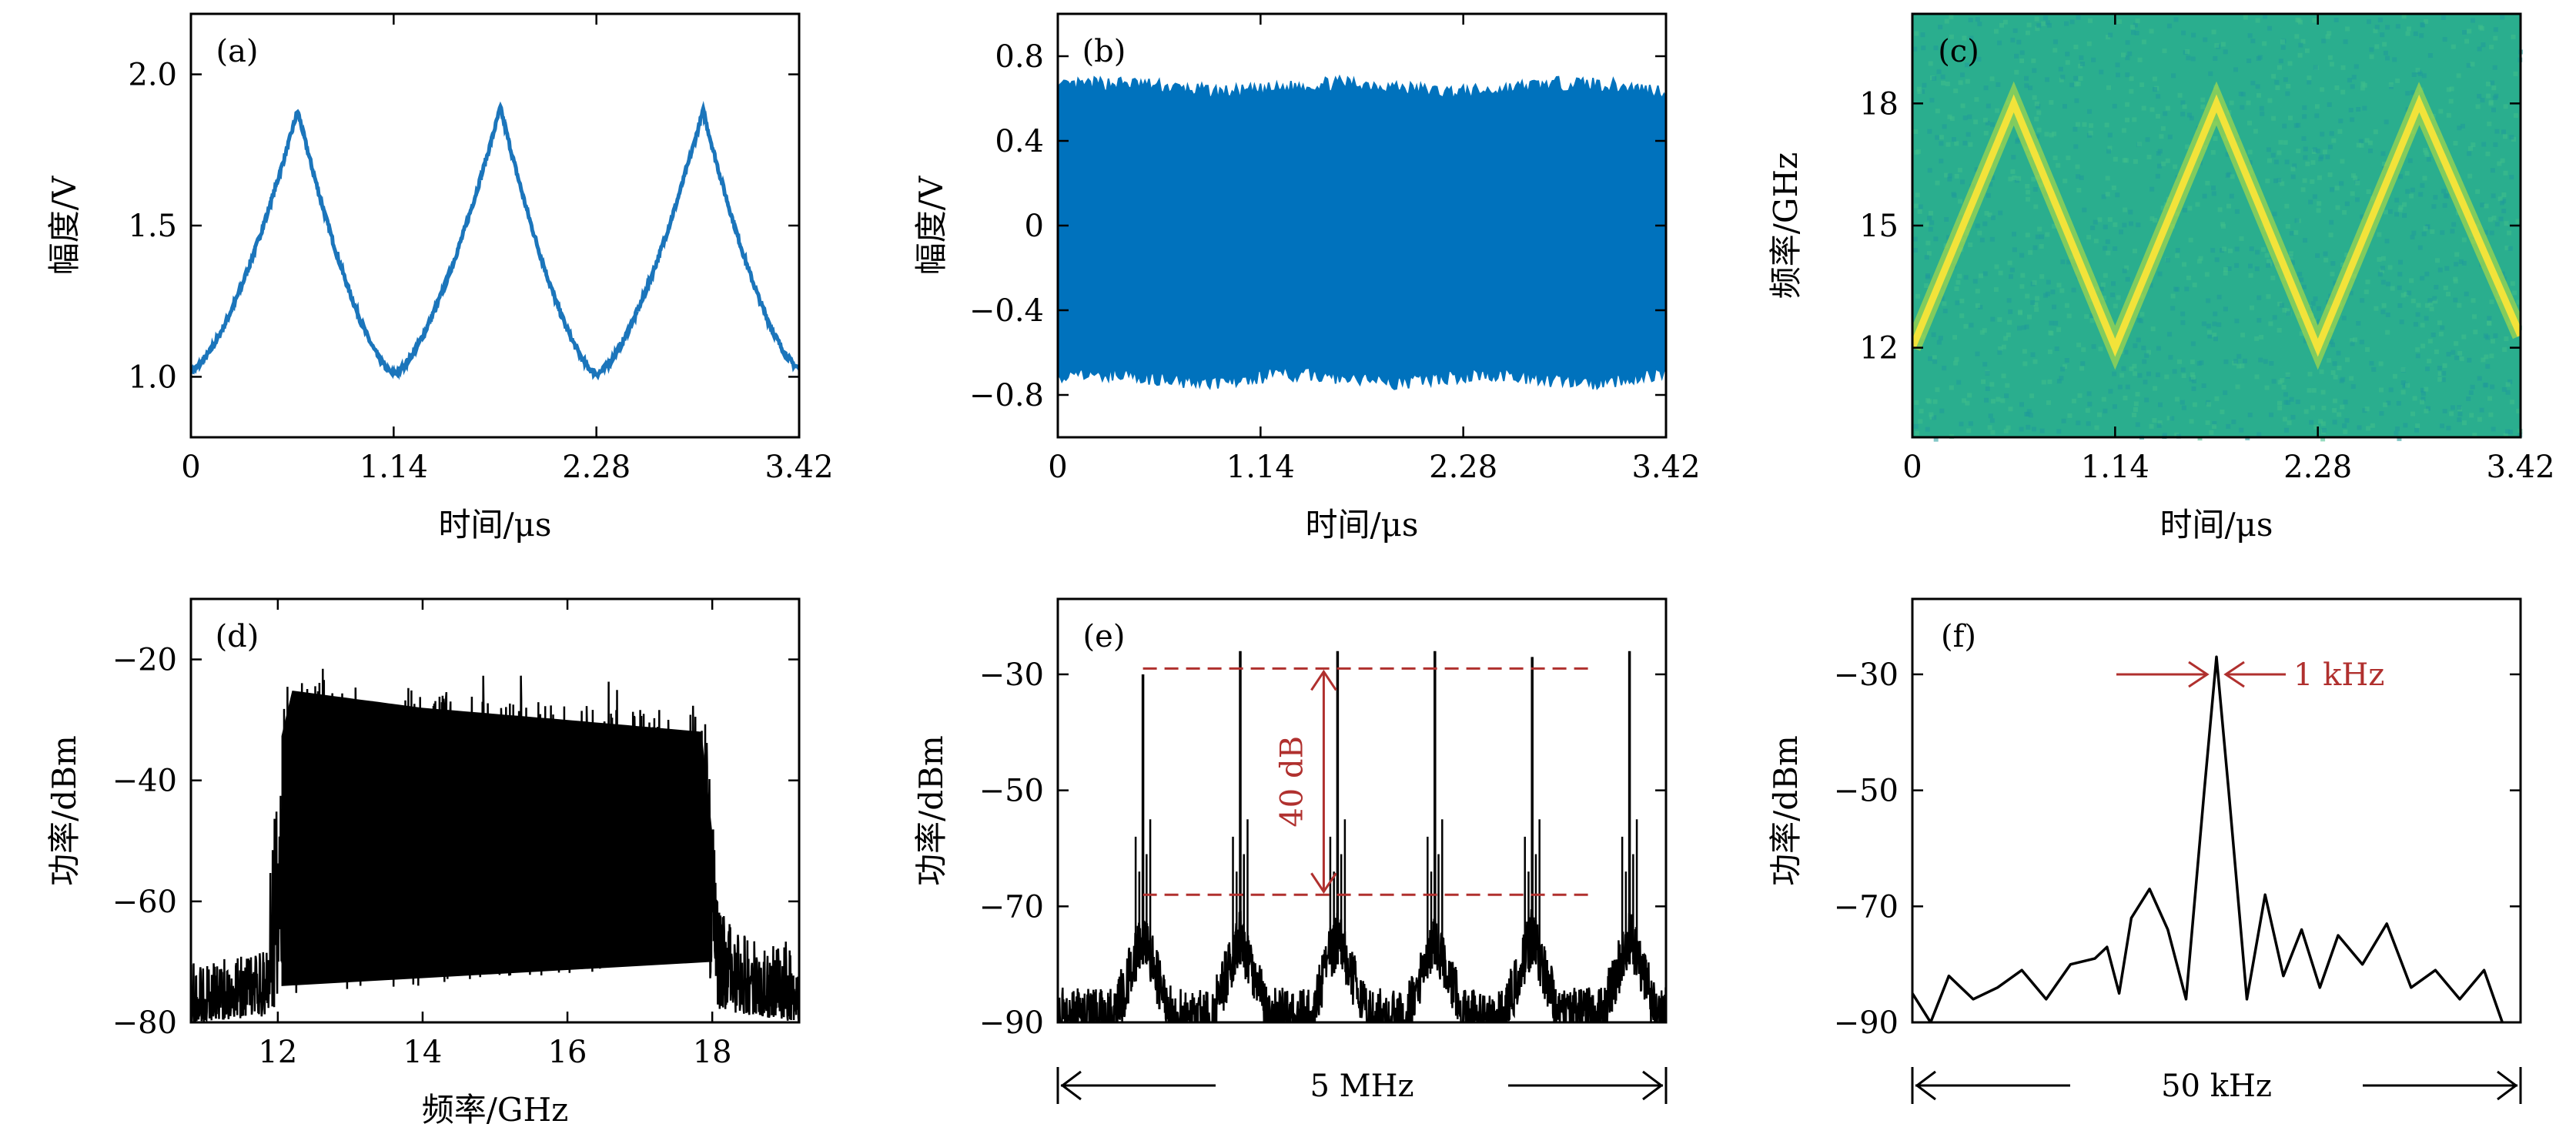 This screenshot has height=1144, width=2576. Describe the element at coordinates (1786, 226) in the screenshot. I see `y-axis-label: 频率/GHz` at that location.